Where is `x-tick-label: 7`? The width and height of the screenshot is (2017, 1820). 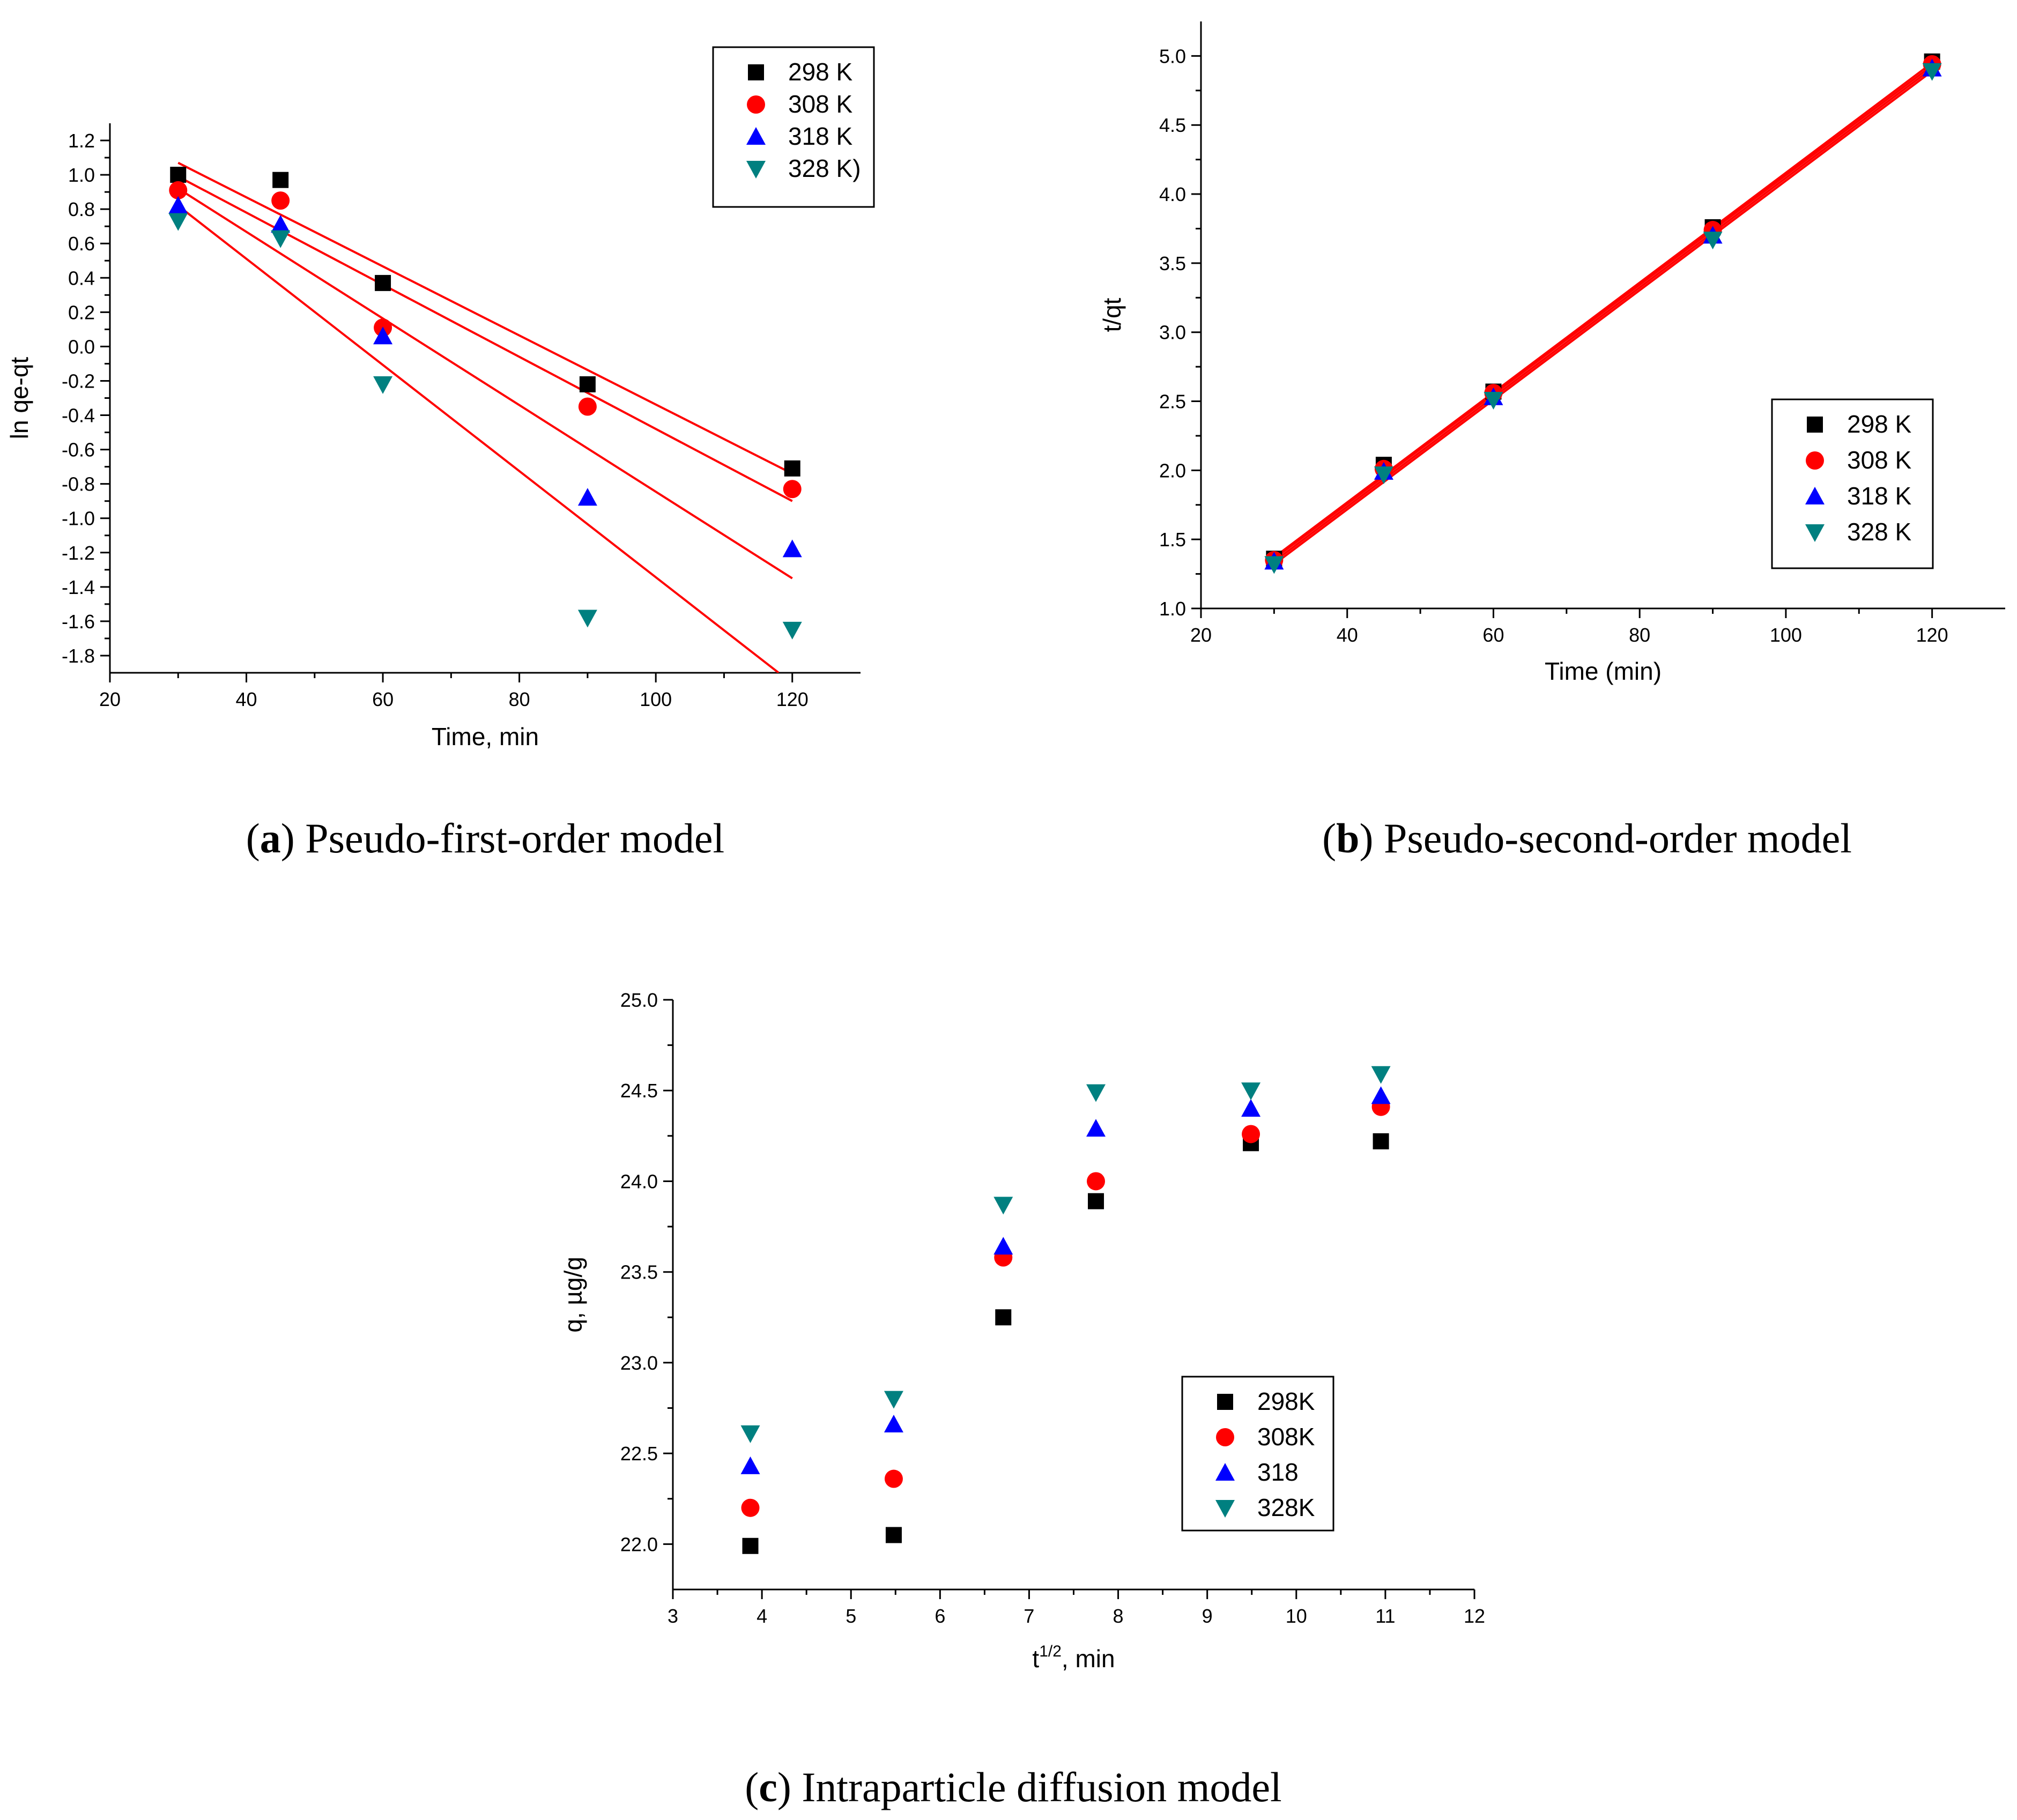 x-tick-label: 7 is located at coordinates (1029, 1616).